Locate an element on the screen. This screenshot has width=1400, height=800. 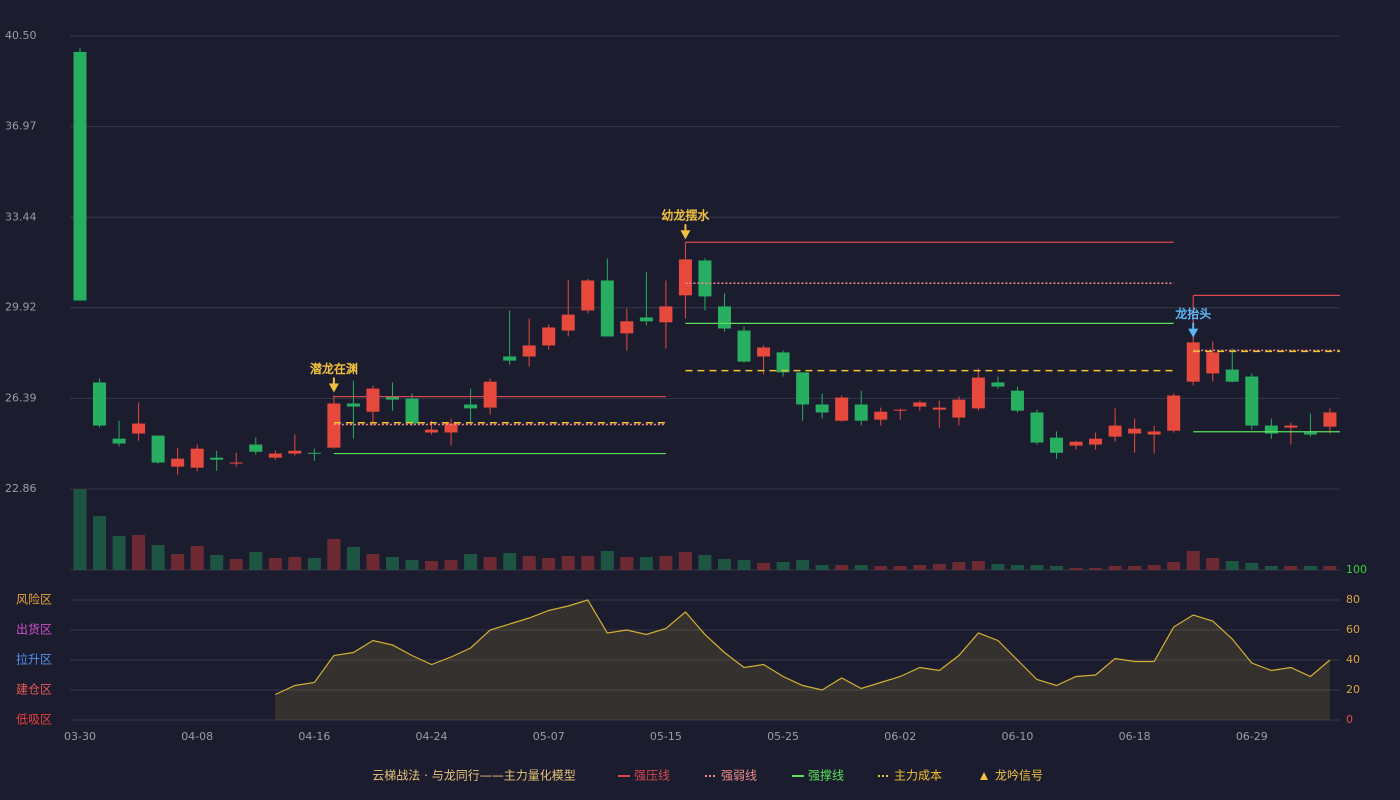
signal-label: 幼龙摆水 is located at coordinates (685, 215).